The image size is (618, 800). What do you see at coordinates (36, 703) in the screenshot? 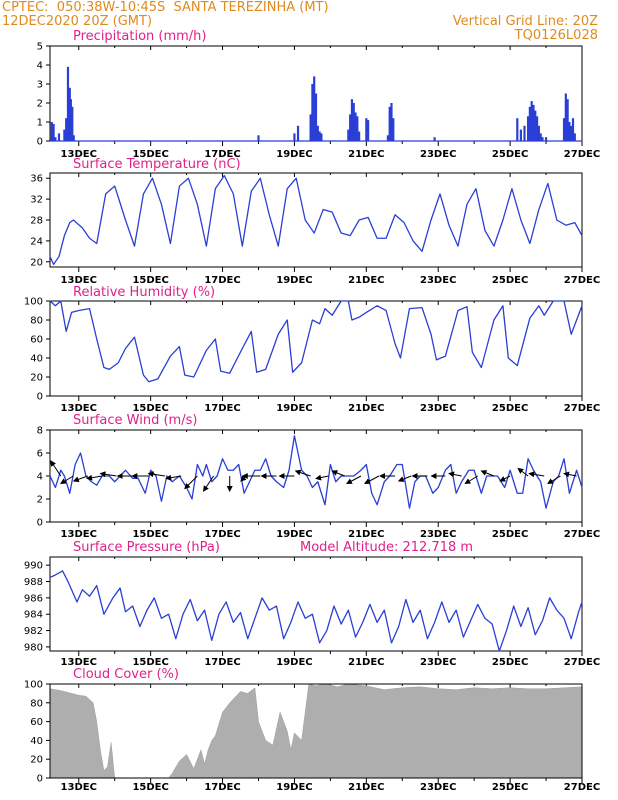
I see `cloud-ytick-label: 80` at bounding box center [36, 703].